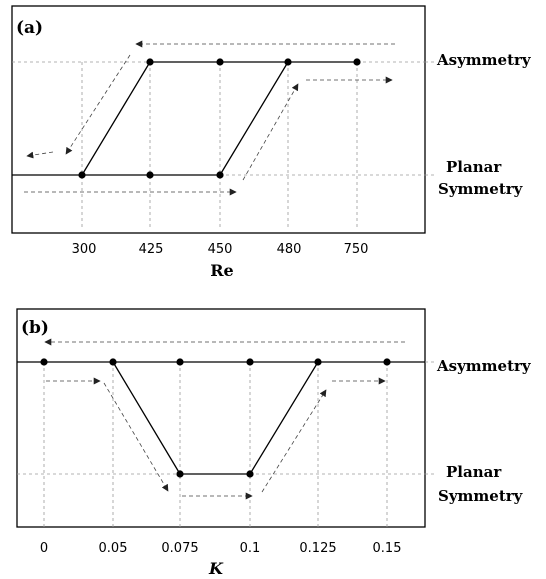  I want to click on panel-b-ticks: 0 0.05 0.075 0.1 0.125 0.15, so click(221, 548).